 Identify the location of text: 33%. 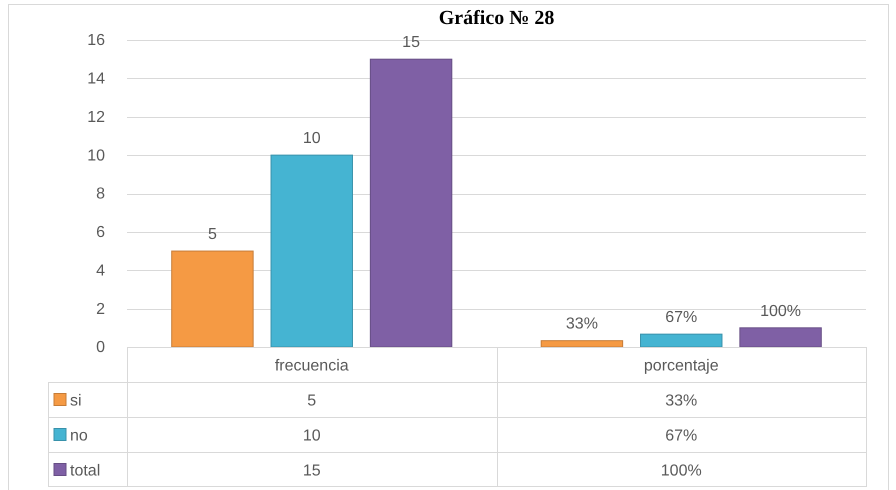
(582, 324).